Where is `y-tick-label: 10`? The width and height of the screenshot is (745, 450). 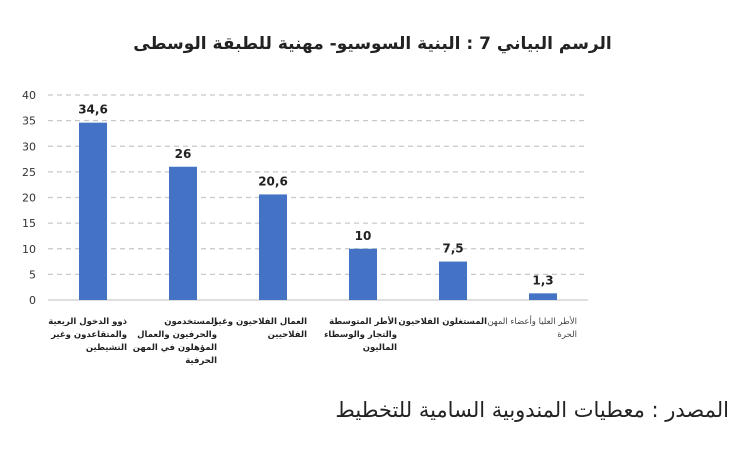
y-tick-label: 10 is located at coordinates (29, 249).